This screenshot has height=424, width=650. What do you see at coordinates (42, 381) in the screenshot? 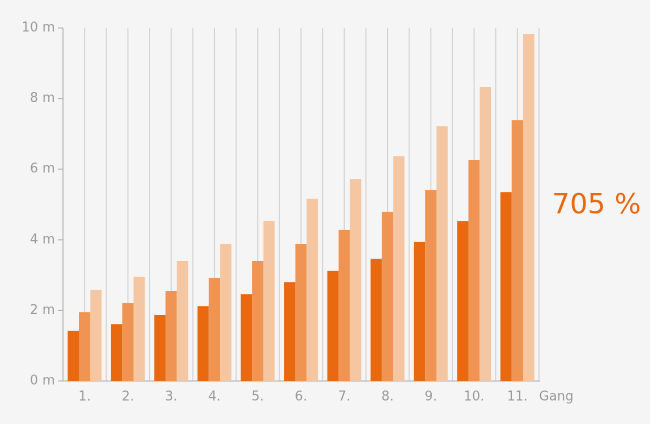
I see `y-tick-label: 0 m` at bounding box center [42, 381].